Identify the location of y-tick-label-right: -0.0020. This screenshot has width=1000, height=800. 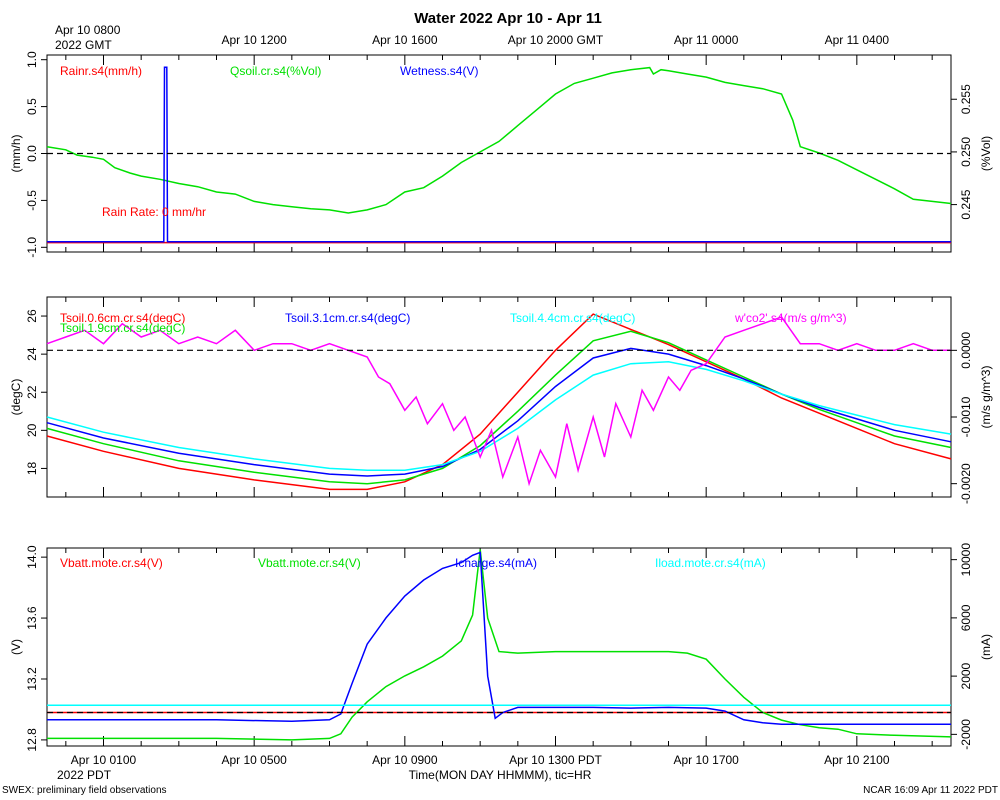
(966, 483).